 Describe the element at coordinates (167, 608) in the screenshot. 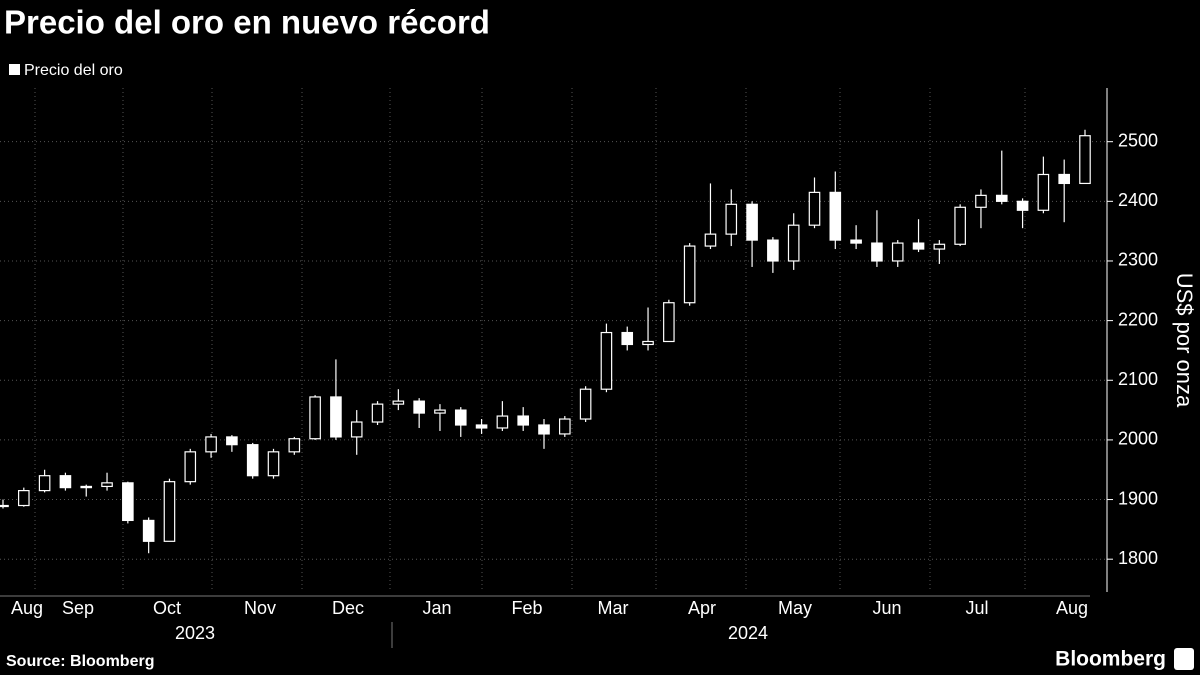

I see `x-tick-label: Oct` at that location.